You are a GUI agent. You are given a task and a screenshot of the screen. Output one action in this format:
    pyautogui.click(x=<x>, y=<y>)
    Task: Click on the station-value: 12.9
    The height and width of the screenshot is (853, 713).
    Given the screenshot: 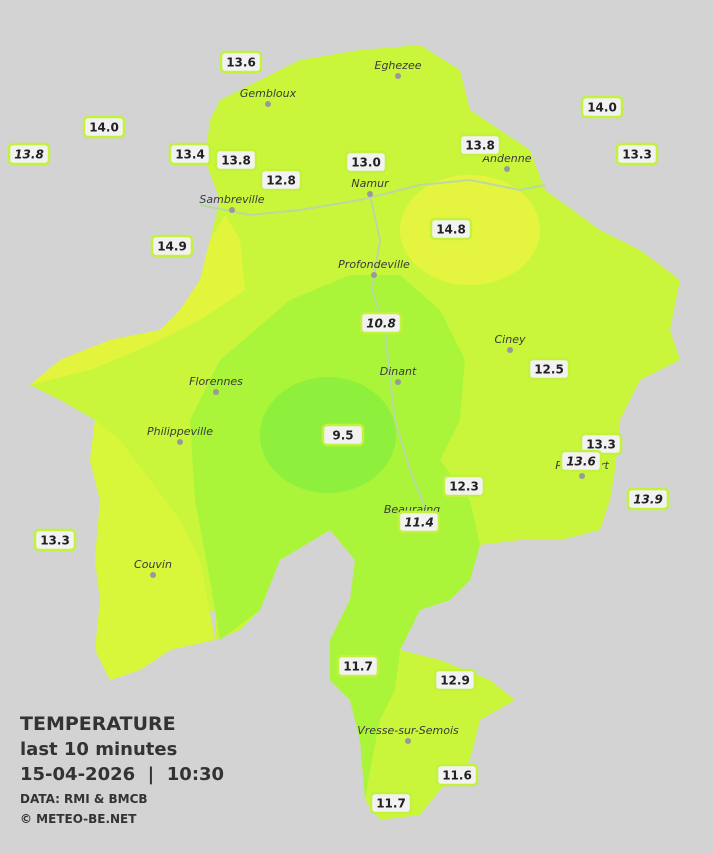 What is the action you would take?
    pyautogui.click(x=455, y=681)
    